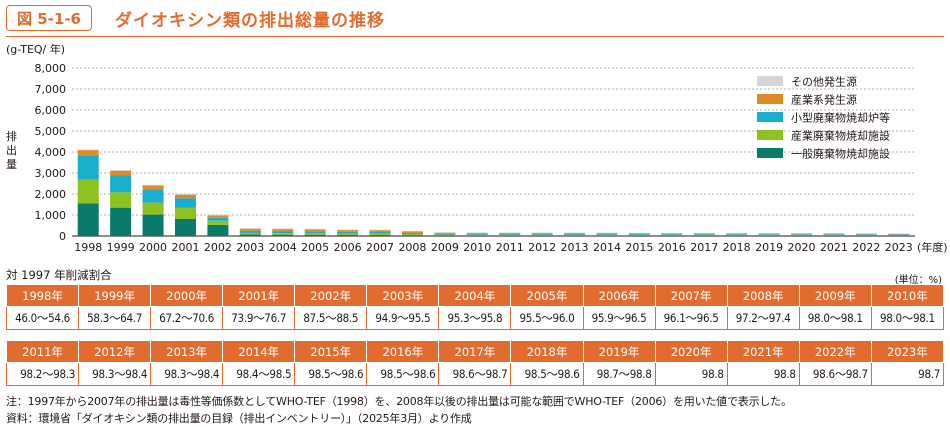 This screenshot has height=428, width=950. I want to click on row1-reduction-value: 46.0～54.6, so click(42, 318).